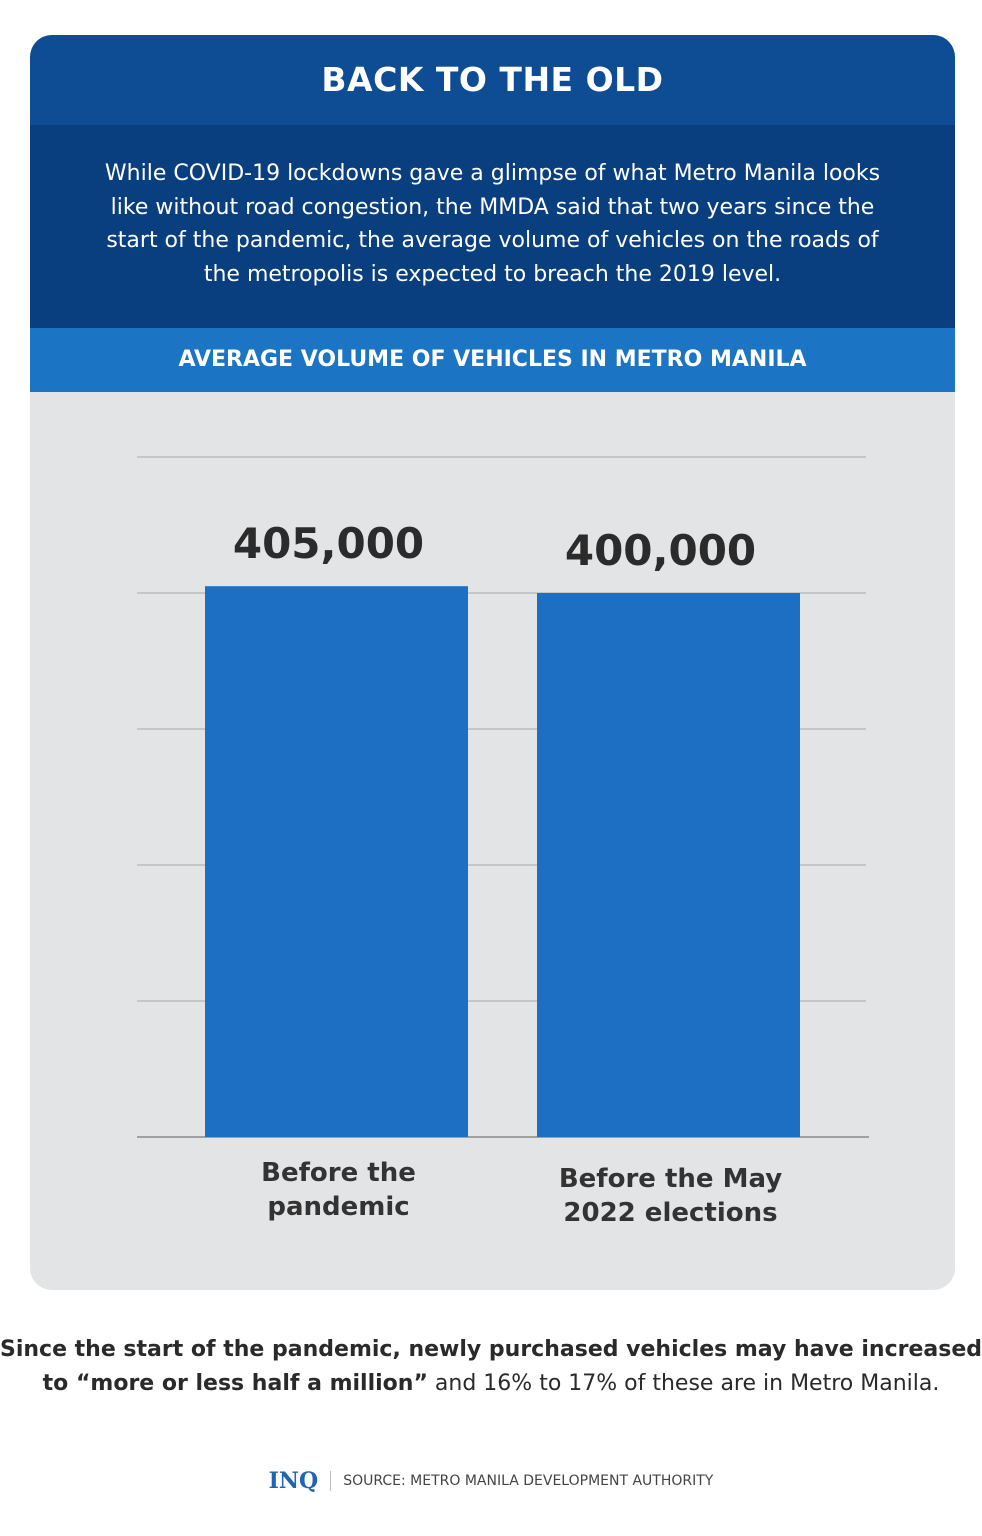  I want to click on inq-logo: INQ, so click(293, 1481).